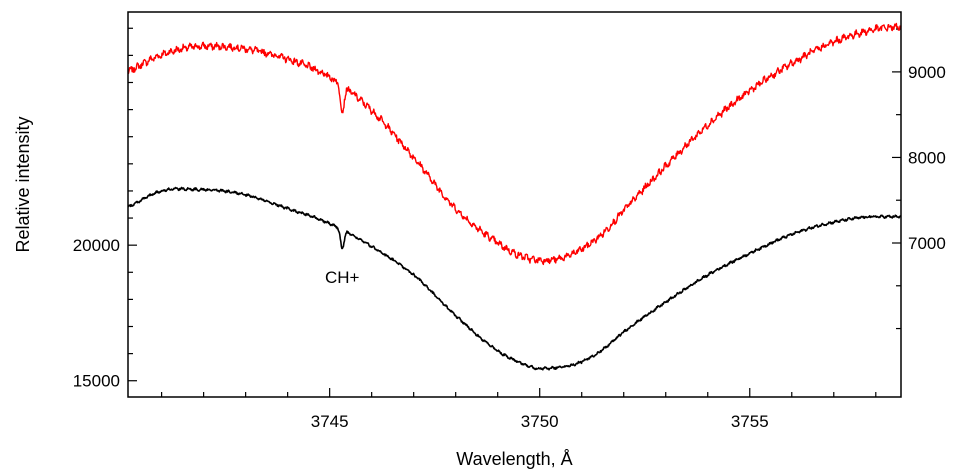  What do you see at coordinates (927, 157) in the screenshot?
I see `right-tick-label: 8000` at bounding box center [927, 157].